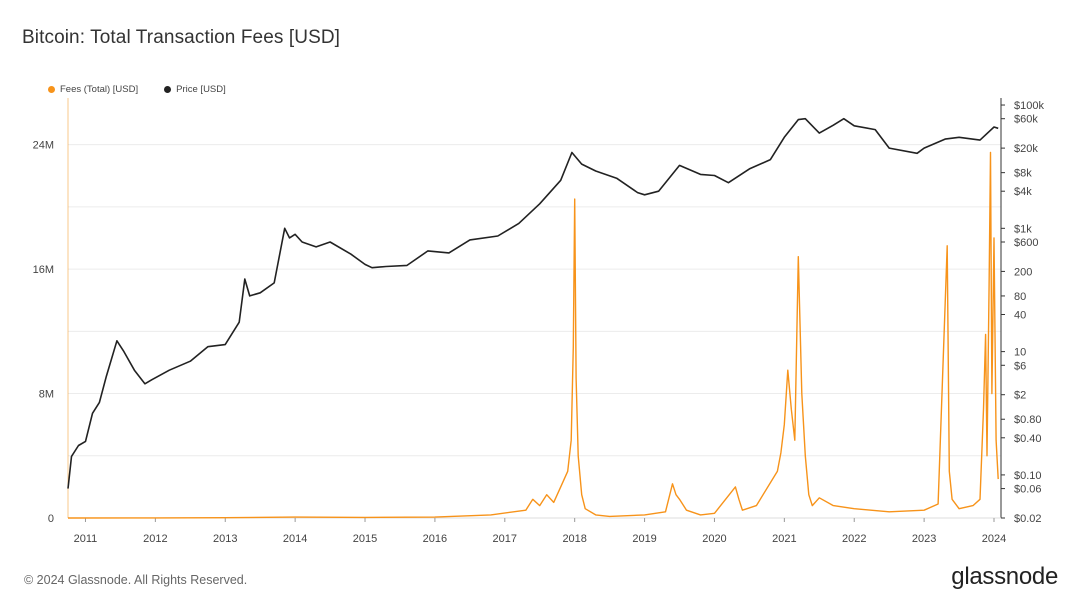 This screenshot has width=1080, height=608. I want to click on right-axis-tick: 200, so click(1023, 272).